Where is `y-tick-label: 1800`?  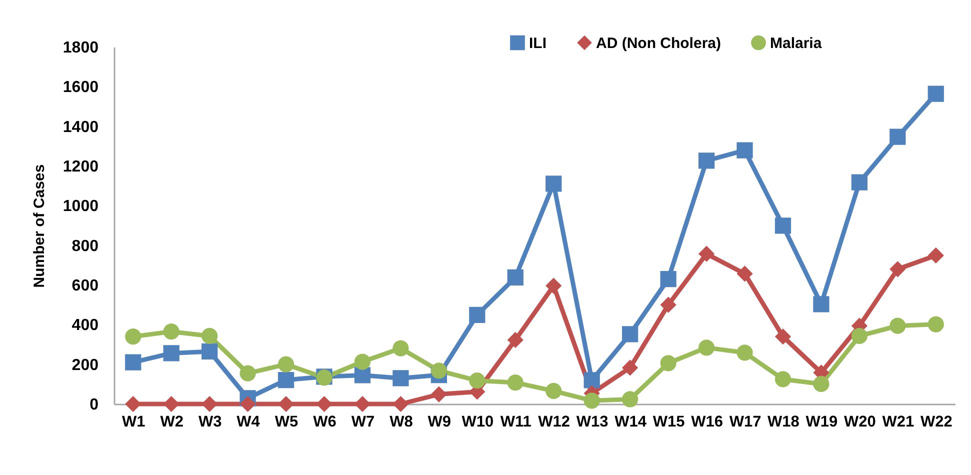 y-tick-label: 1800 is located at coordinates (80, 48).